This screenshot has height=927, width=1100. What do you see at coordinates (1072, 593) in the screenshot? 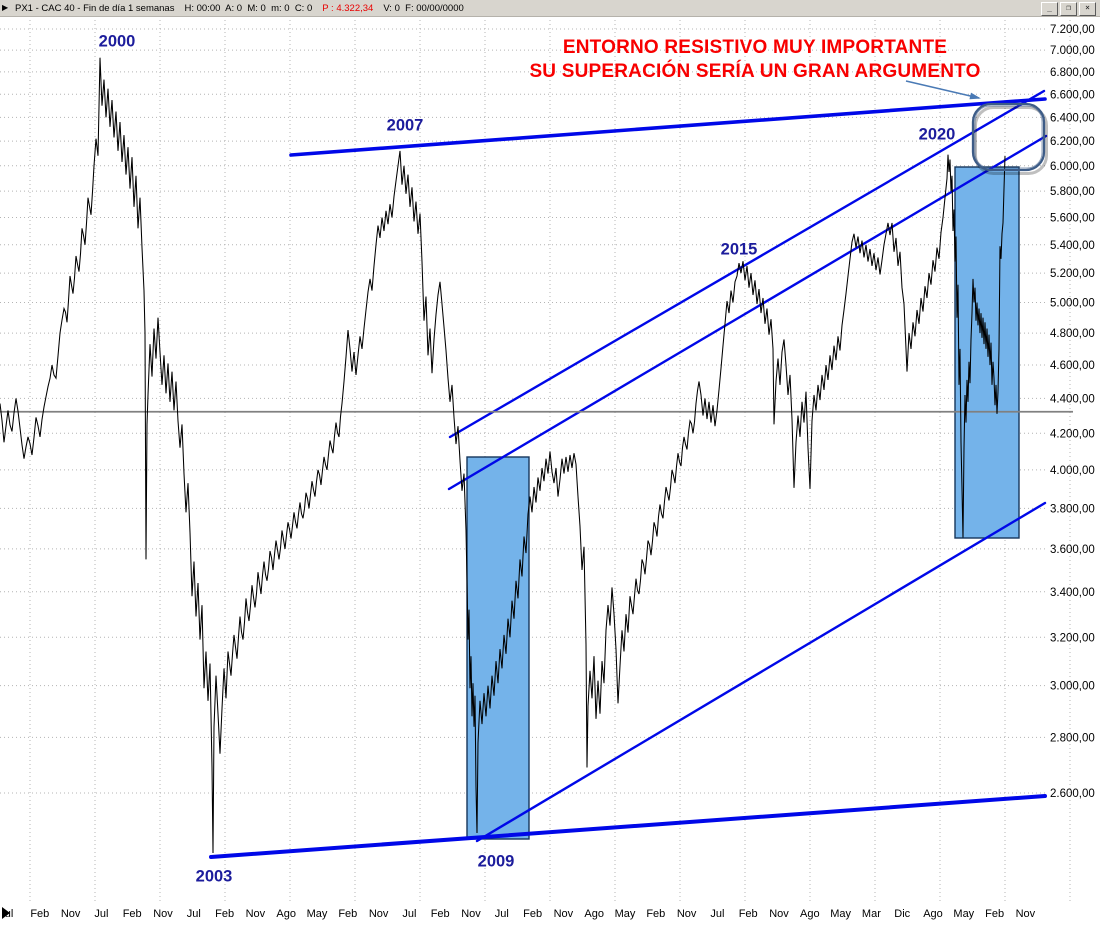
I see `y-axis-price-label: 3.400,00` at bounding box center [1072, 593].